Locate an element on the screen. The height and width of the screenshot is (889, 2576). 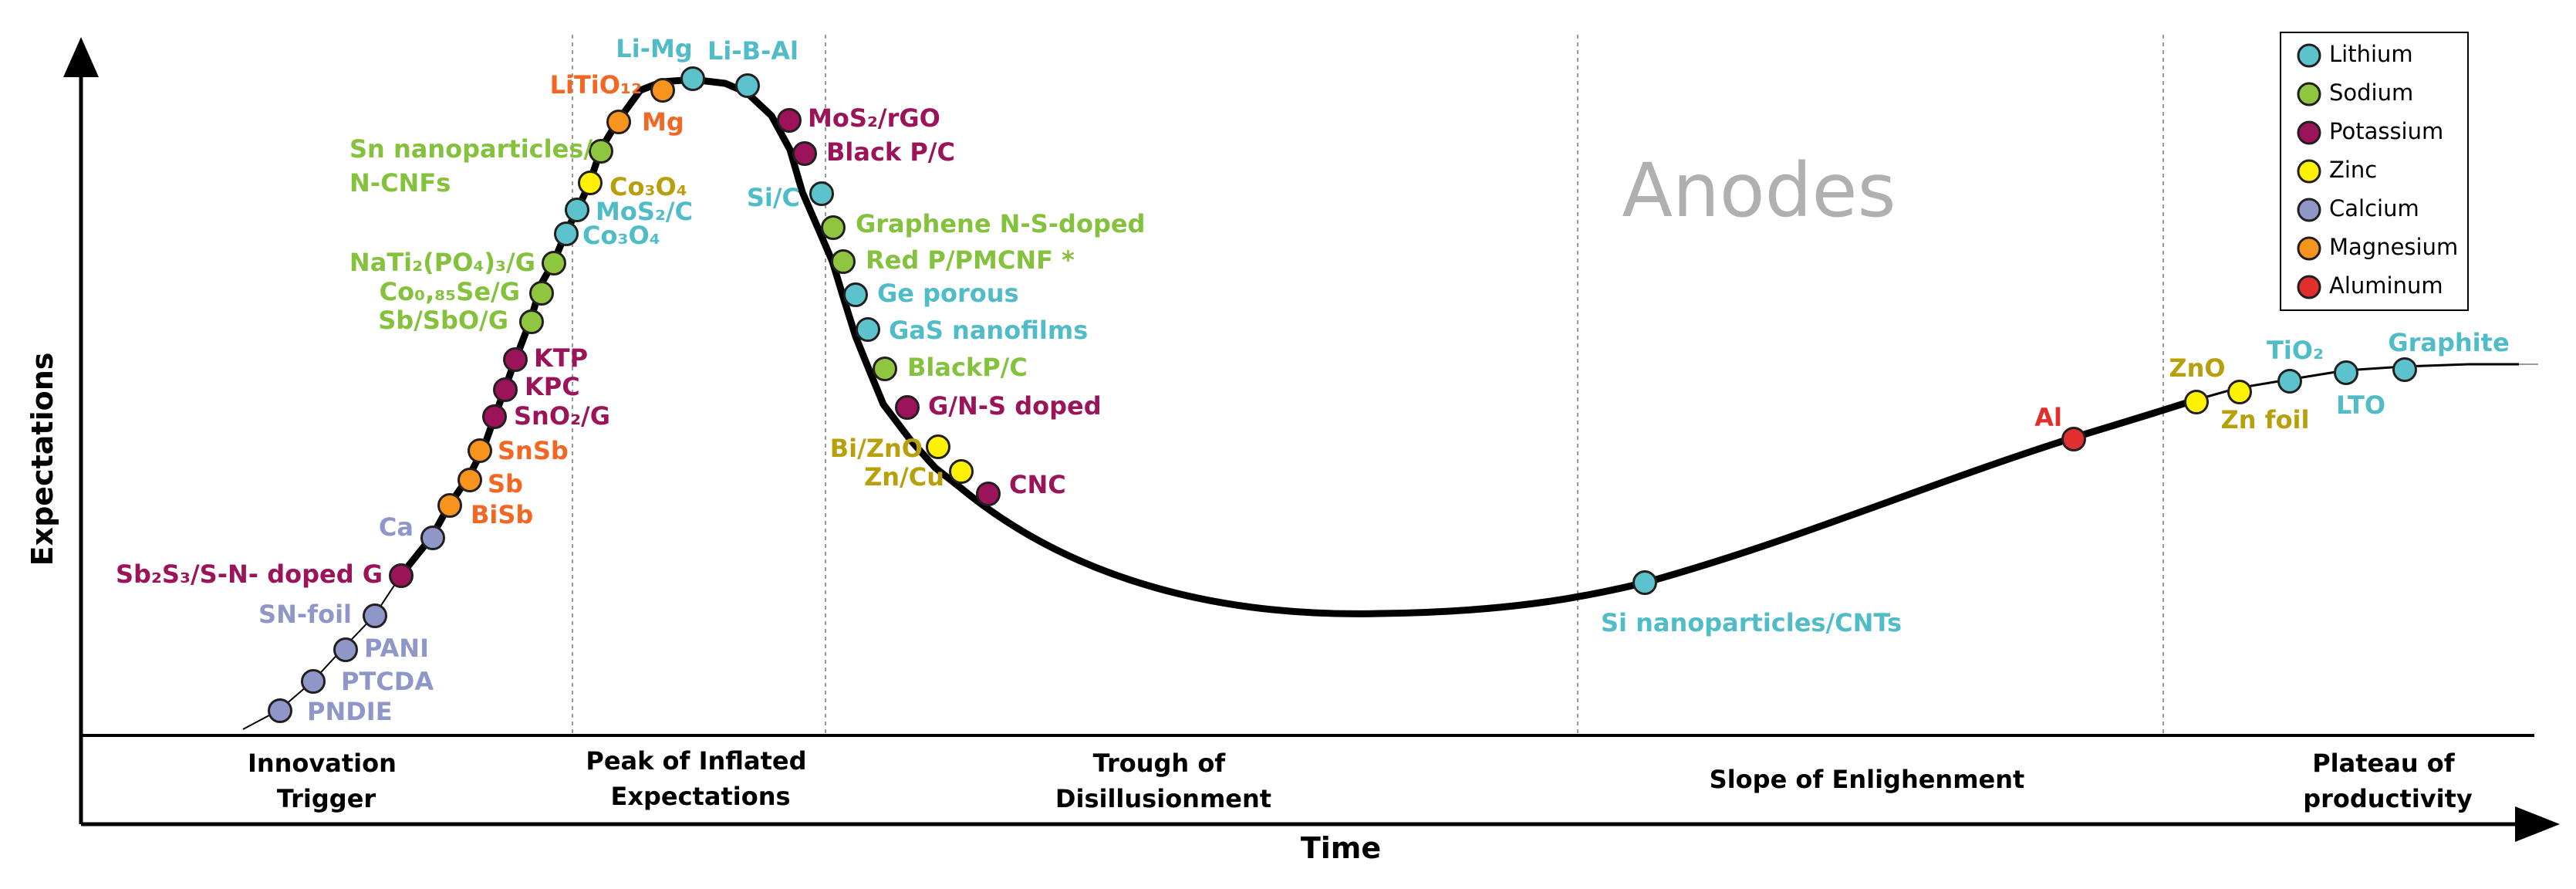
x-axis-label: Time is located at coordinates (1341, 848).